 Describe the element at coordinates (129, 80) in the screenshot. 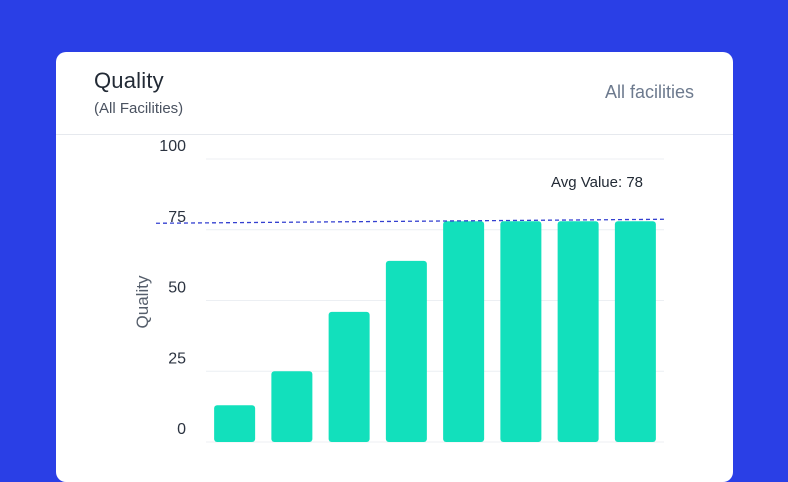

I see `card-title: Quality` at that location.